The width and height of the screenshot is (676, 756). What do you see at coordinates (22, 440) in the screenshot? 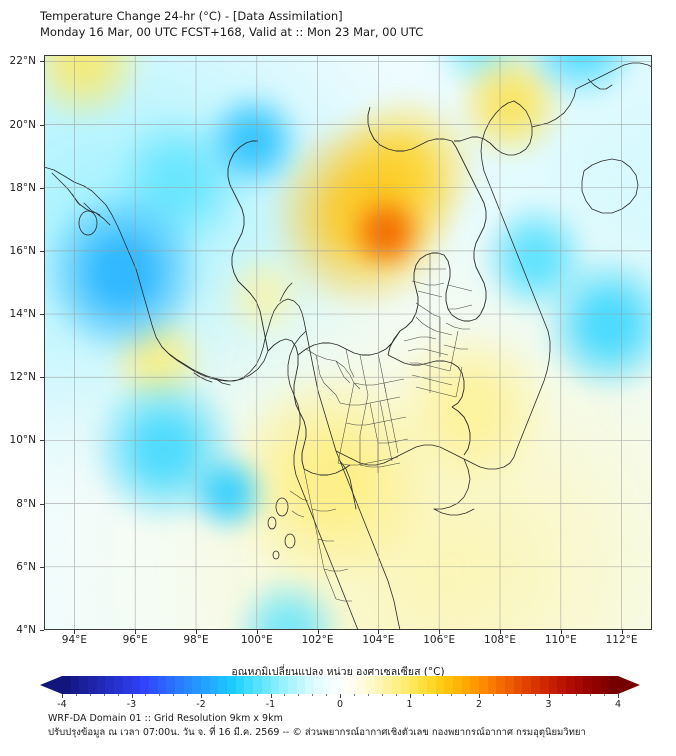
I see `y-axis-tick-label: 10°N` at bounding box center [22, 440].